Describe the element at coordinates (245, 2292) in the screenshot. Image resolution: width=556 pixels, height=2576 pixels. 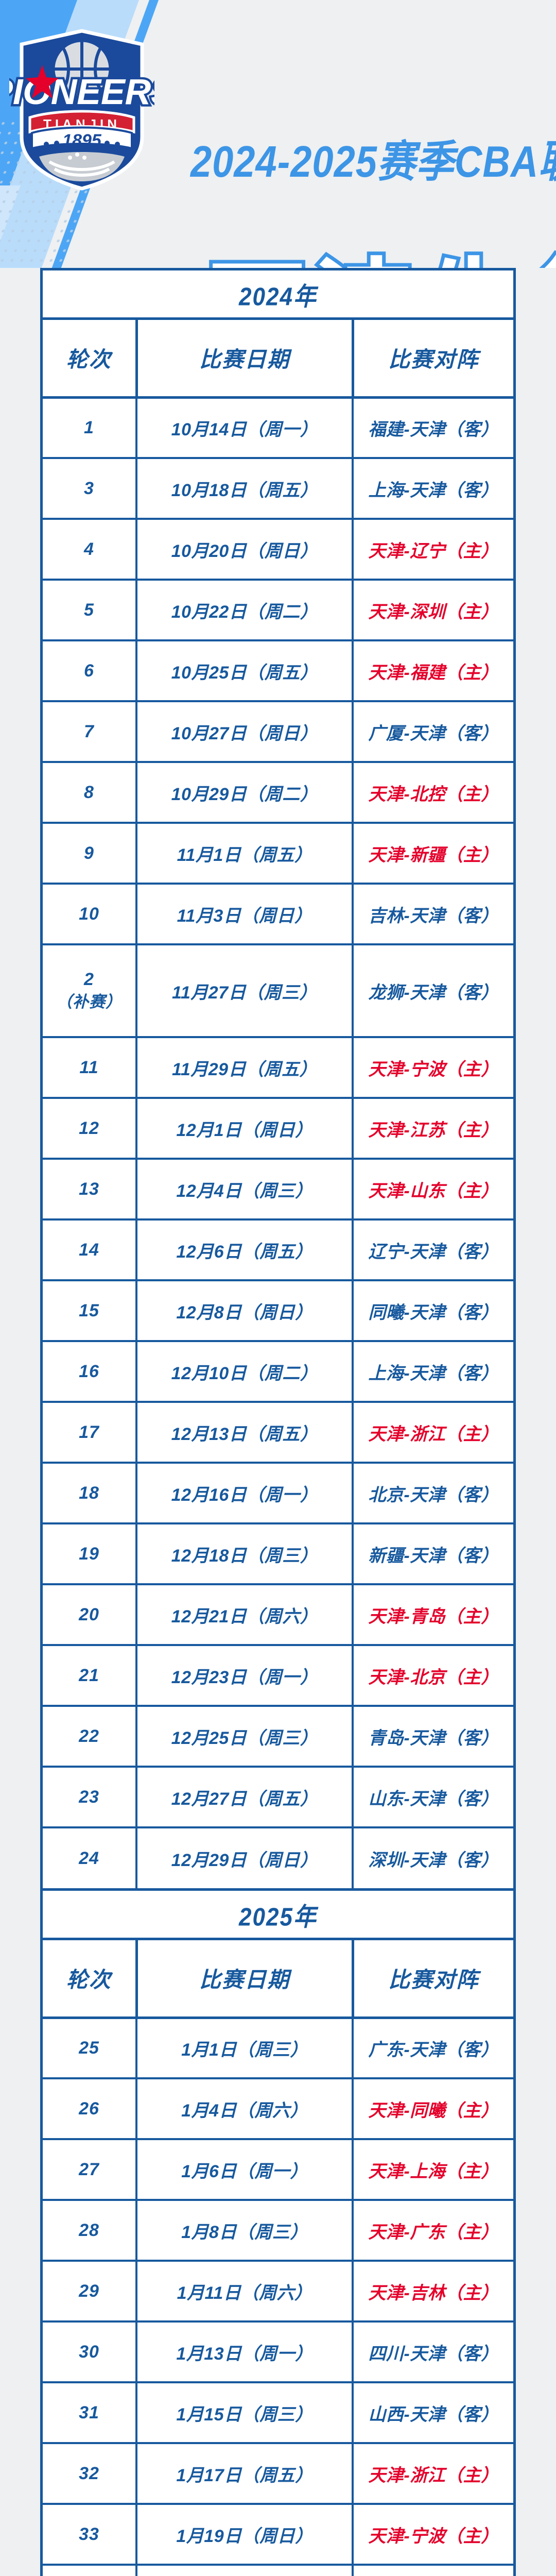
I see `date-cell: 1月11日（周六）` at that location.